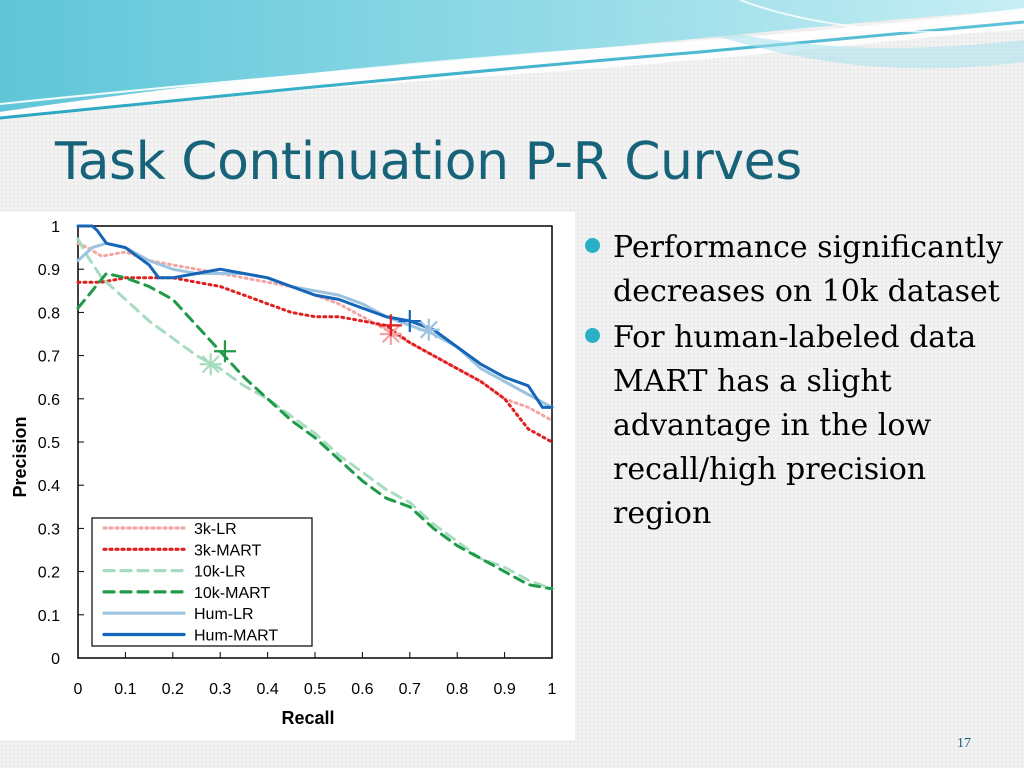 This screenshot has width=1024, height=768. What do you see at coordinates (504, 689) in the screenshot?
I see `x-tick-label: 0.9` at bounding box center [504, 689].